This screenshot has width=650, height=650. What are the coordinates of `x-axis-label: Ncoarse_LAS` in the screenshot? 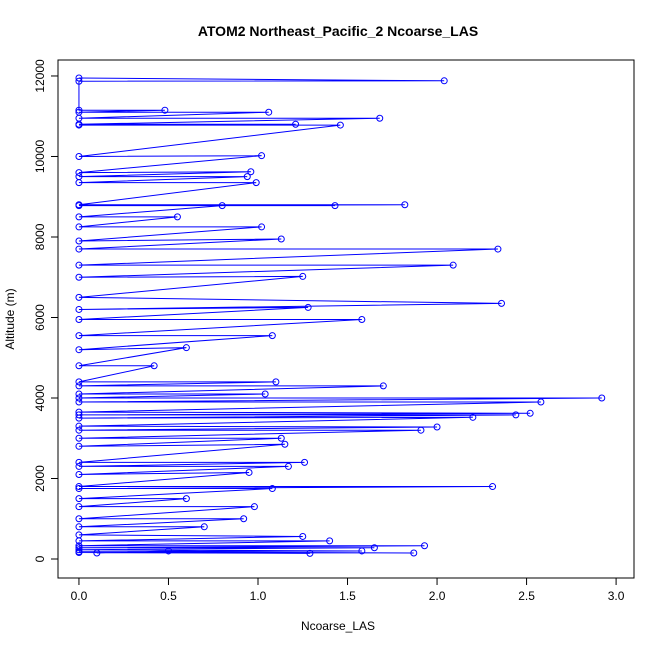 It's located at (338, 626).